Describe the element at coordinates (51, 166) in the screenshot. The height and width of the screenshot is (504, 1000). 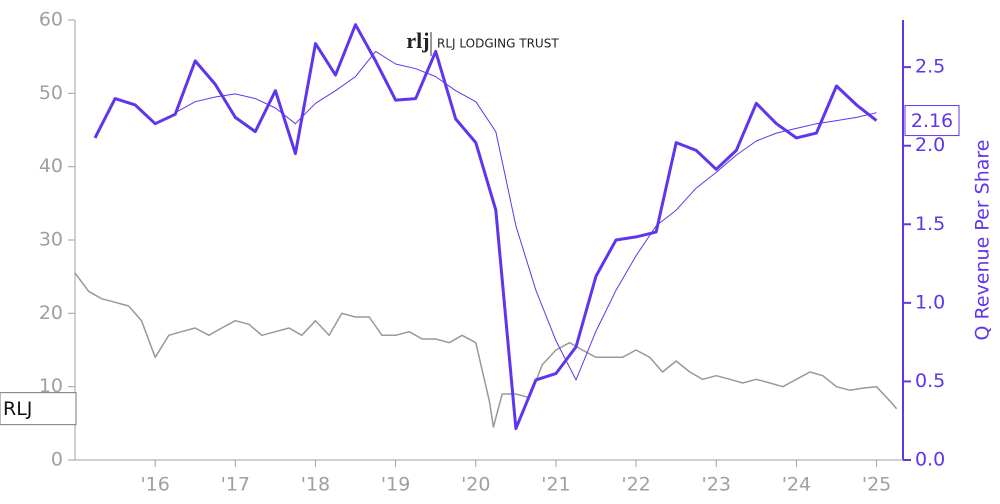
I see `y-tick-label: 40` at that location.